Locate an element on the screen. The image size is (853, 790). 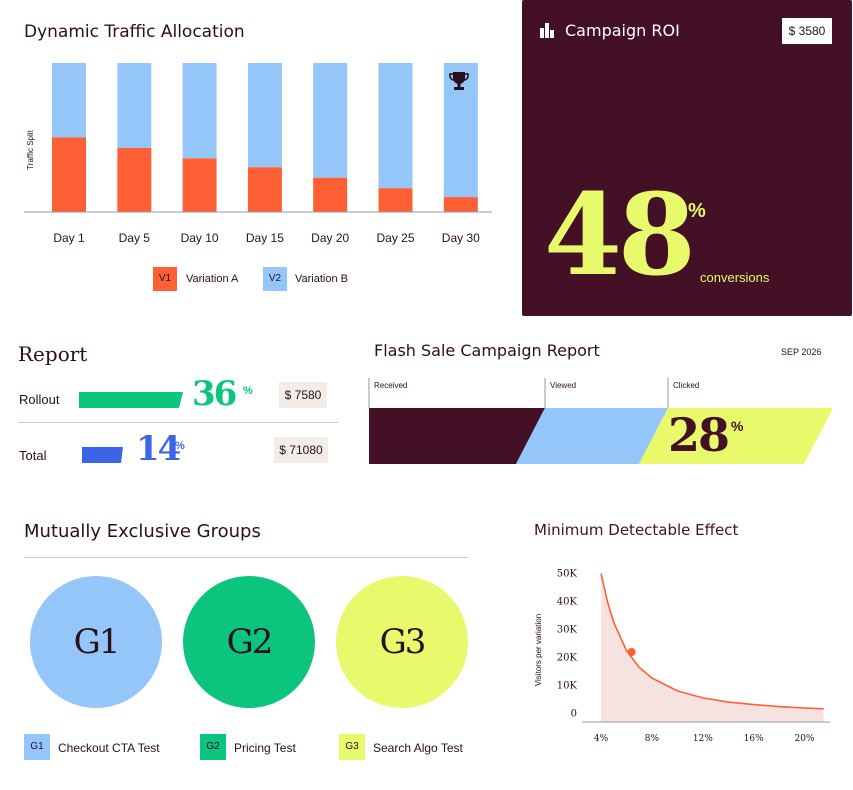
mde-y-tick-label: 50K is located at coordinates (567, 574).